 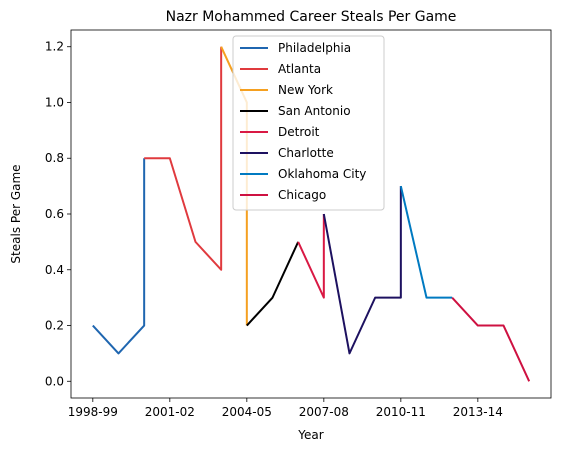 What do you see at coordinates (54, 47) in the screenshot?
I see `y-tick-label: 1.2` at bounding box center [54, 47].